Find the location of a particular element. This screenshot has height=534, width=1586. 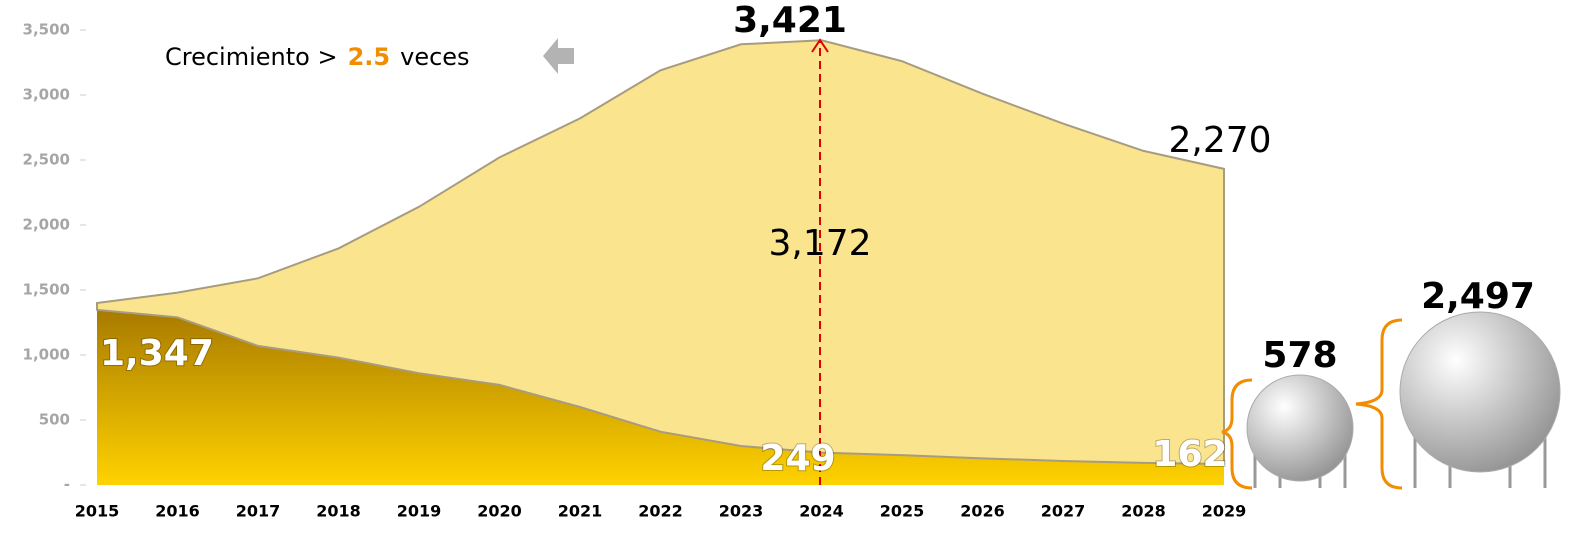

growth-note: Crecimiento > 2.5 veces is located at coordinates (317, 57).